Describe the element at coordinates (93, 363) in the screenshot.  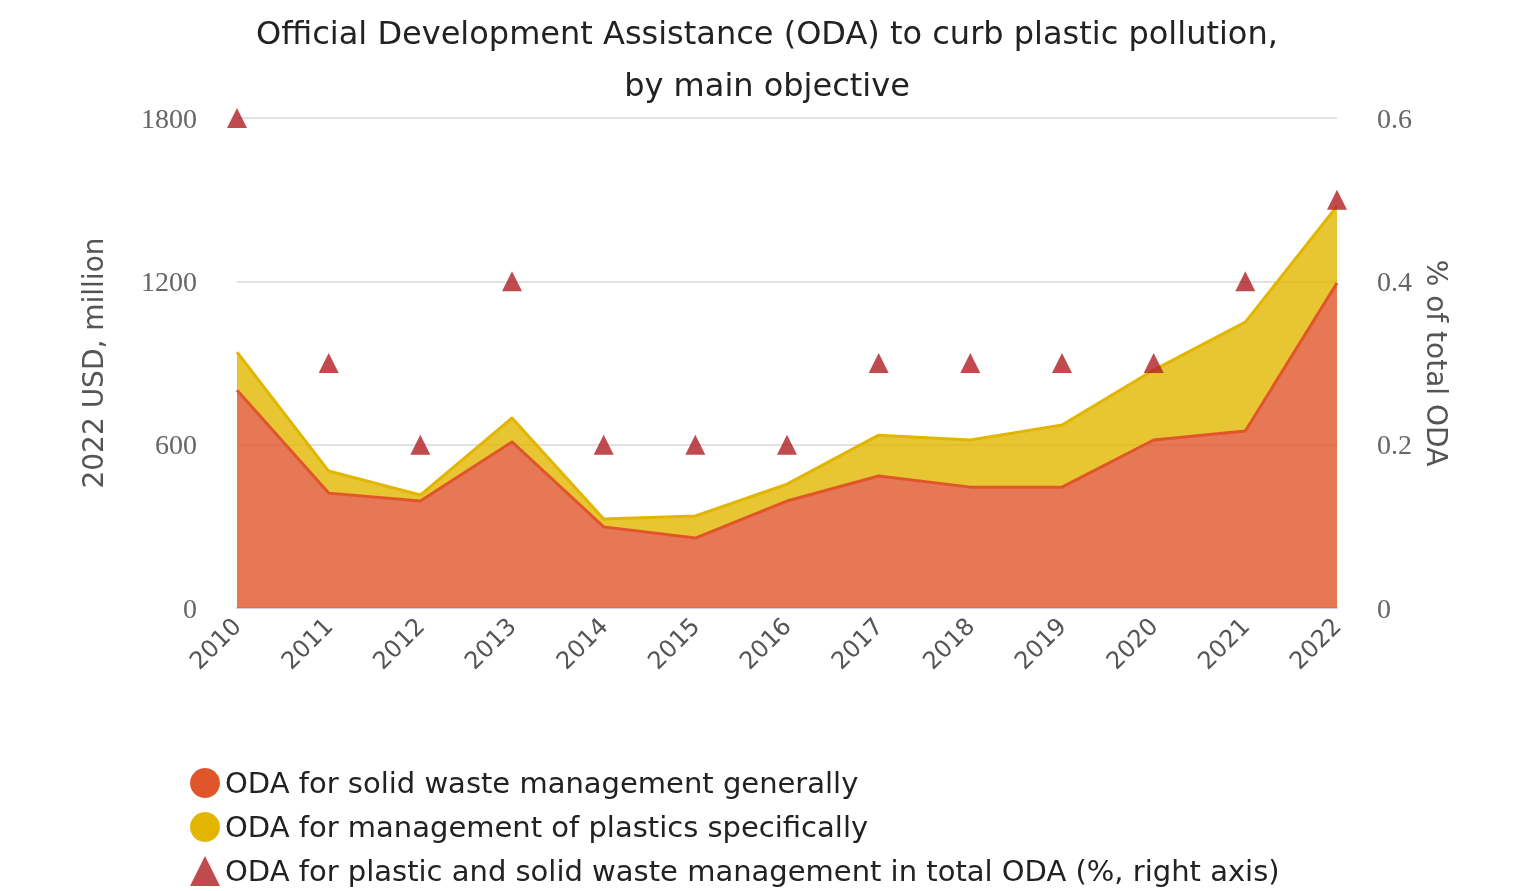
I see `y-axis-title: 2022 USD, million` at that location.